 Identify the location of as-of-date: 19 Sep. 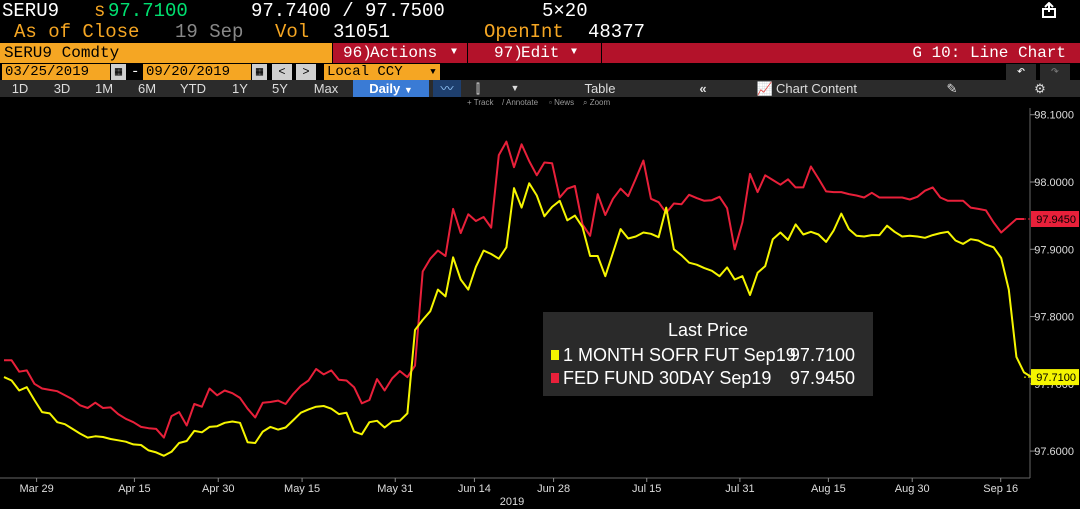
(209, 32).